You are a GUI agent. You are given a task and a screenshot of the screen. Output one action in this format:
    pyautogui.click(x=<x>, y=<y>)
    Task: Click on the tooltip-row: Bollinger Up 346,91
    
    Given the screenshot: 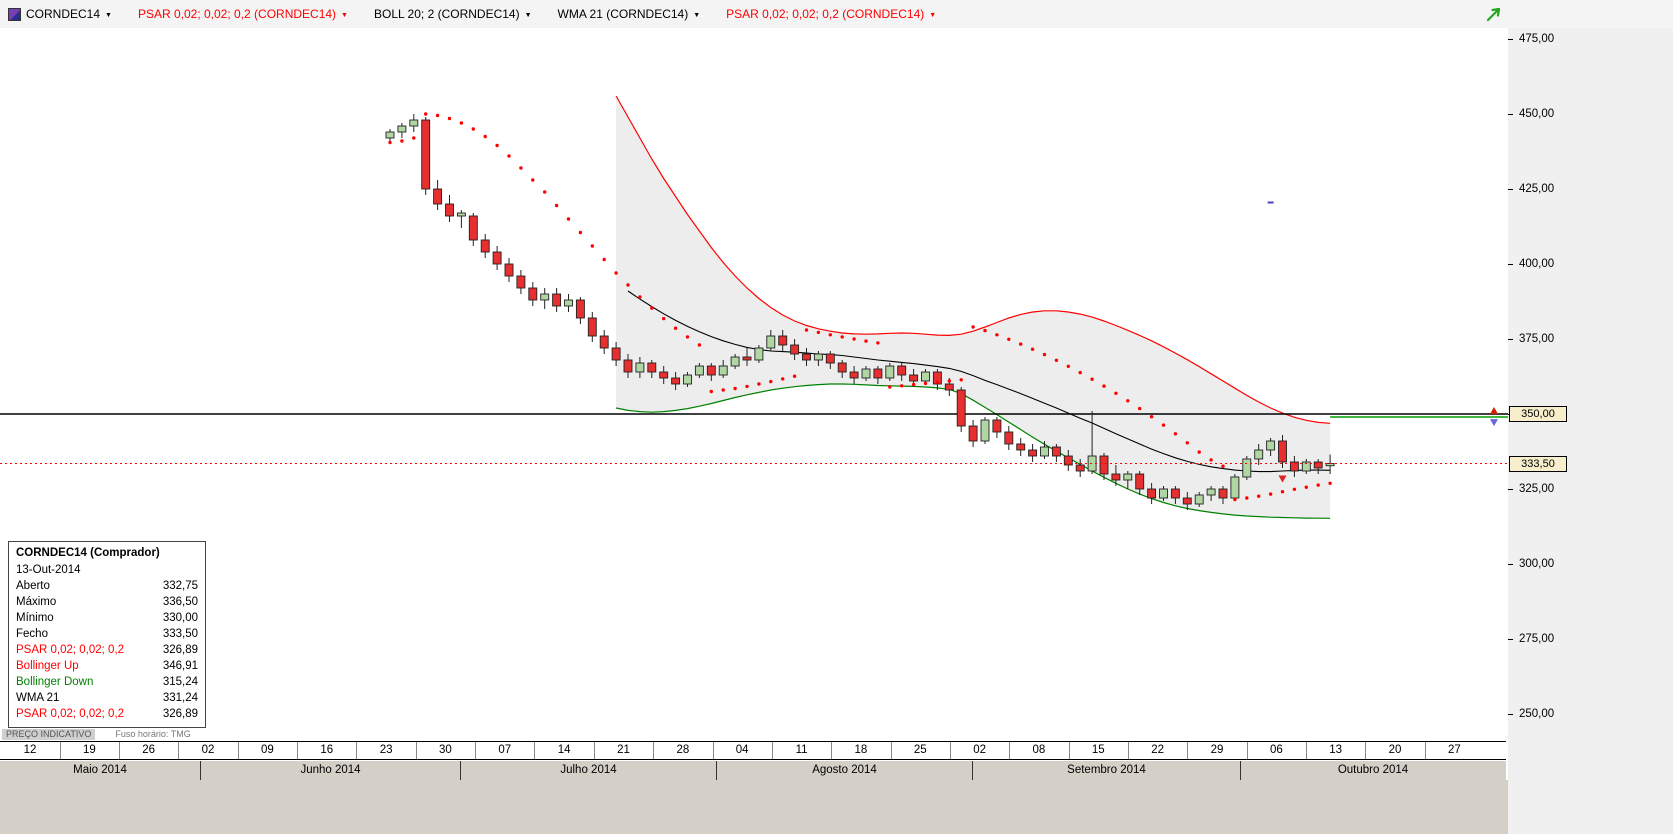 What is the action you would take?
    pyautogui.click(x=107, y=666)
    